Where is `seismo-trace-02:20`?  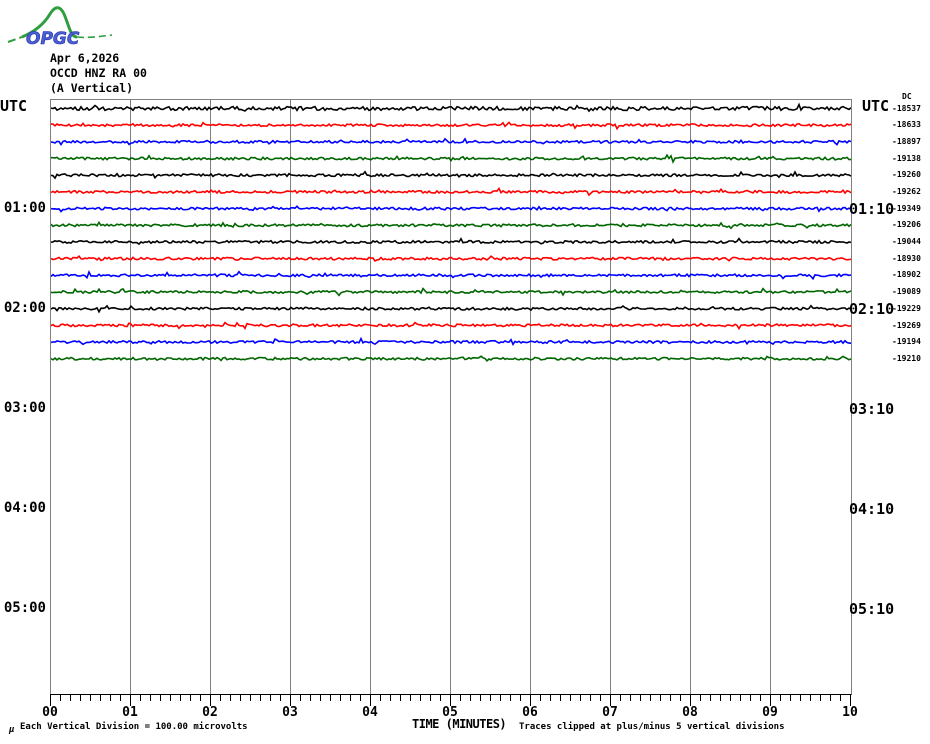 seismo-trace-02:20 is located at coordinates (451, 341).